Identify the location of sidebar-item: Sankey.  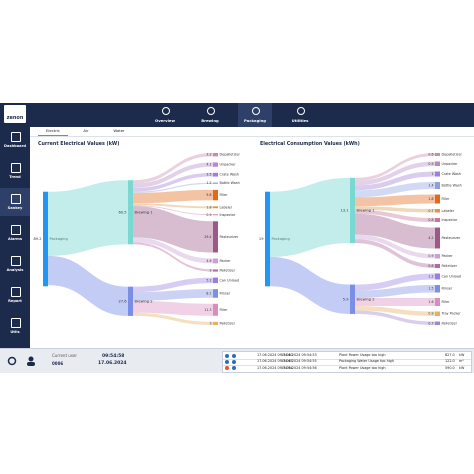
(15, 208).